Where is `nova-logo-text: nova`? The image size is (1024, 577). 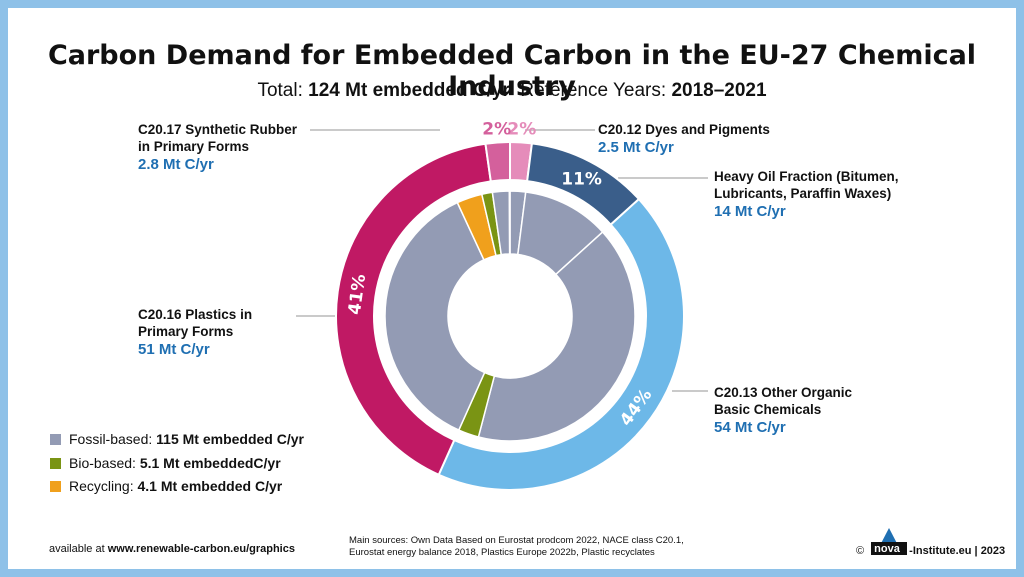 nova-logo-text: nova is located at coordinates (887, 549).